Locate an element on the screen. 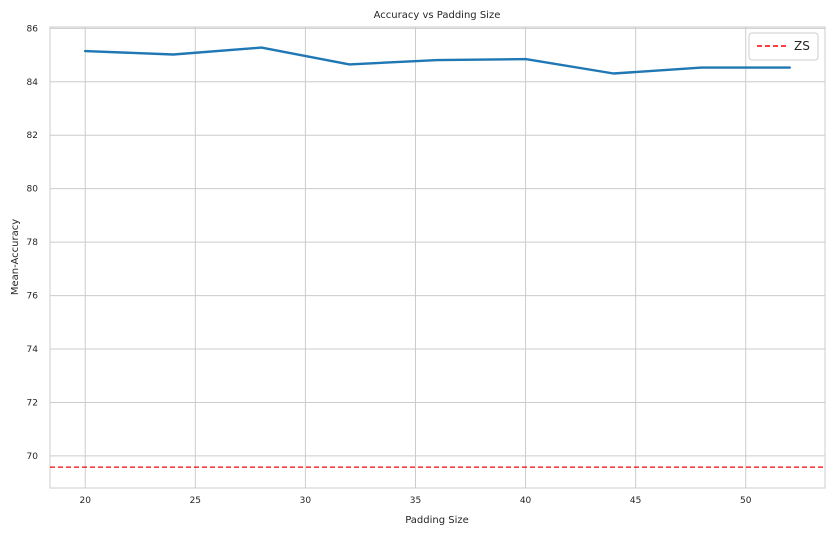 The width and height of the screenshot is (834, 535). series-lines is located at coordinates (437, 60).